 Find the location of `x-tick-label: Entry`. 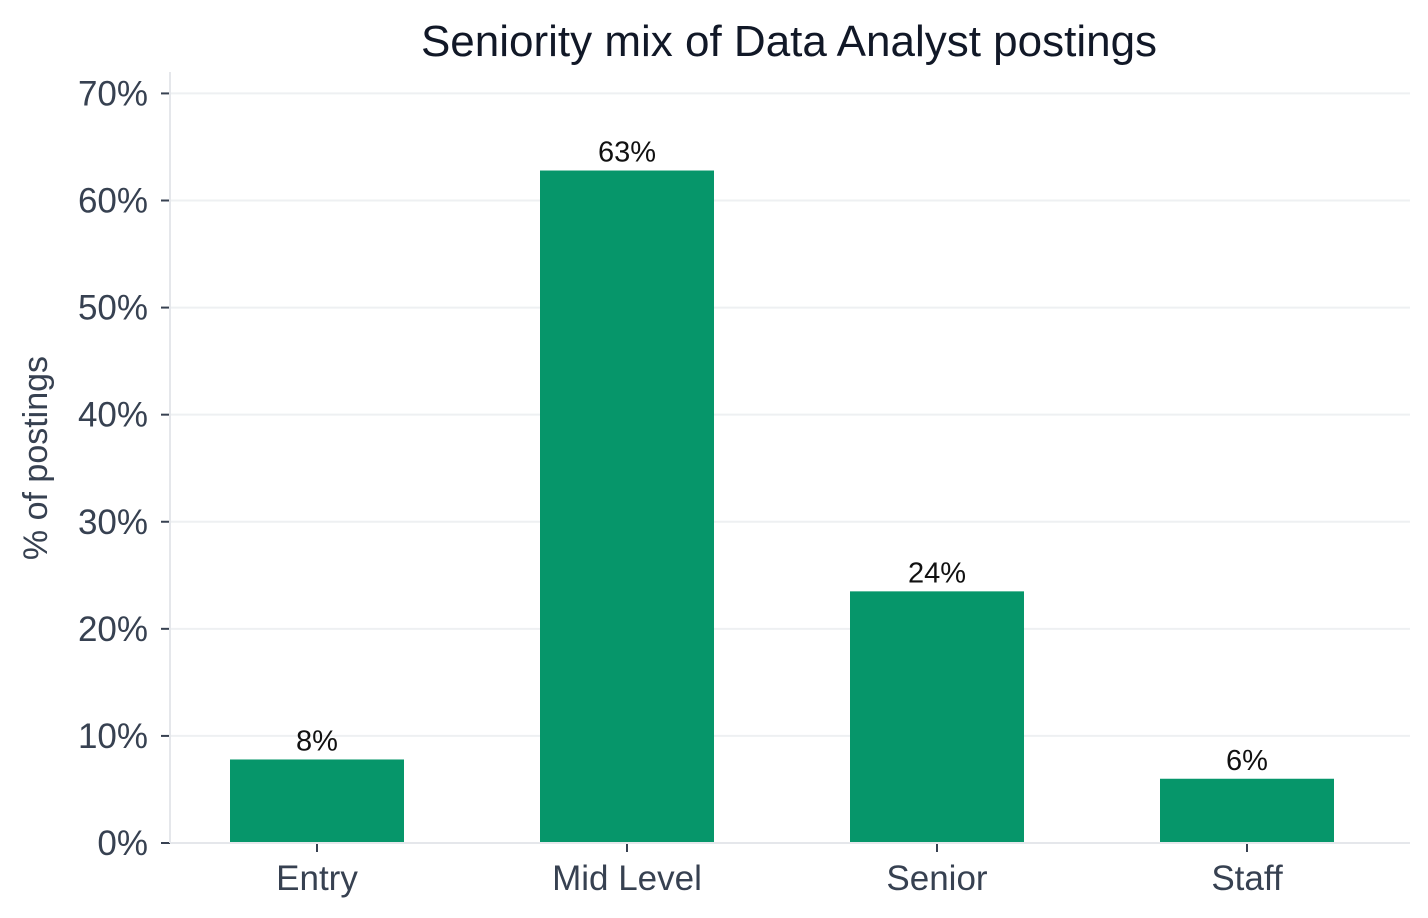

x-tick-label: Entry is located at coordinates (317, 878).